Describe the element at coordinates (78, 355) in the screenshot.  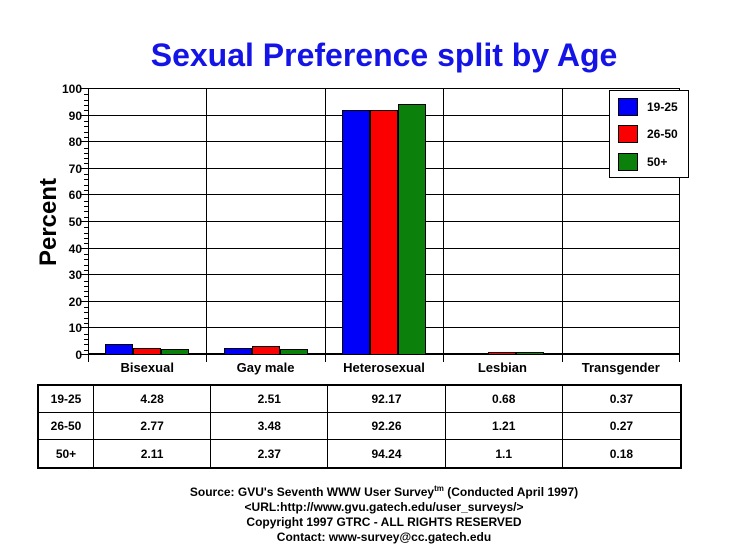
I see `y-tick-label: 0` at that location.